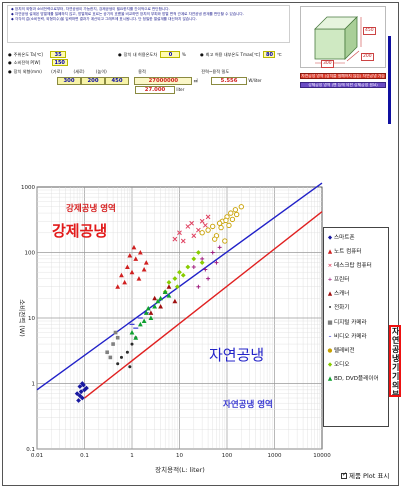 The image size is (401, 488). Describe the element at coordinates (322, 456) in the screenshot. I see `x-tick-label: 10000` at that location.